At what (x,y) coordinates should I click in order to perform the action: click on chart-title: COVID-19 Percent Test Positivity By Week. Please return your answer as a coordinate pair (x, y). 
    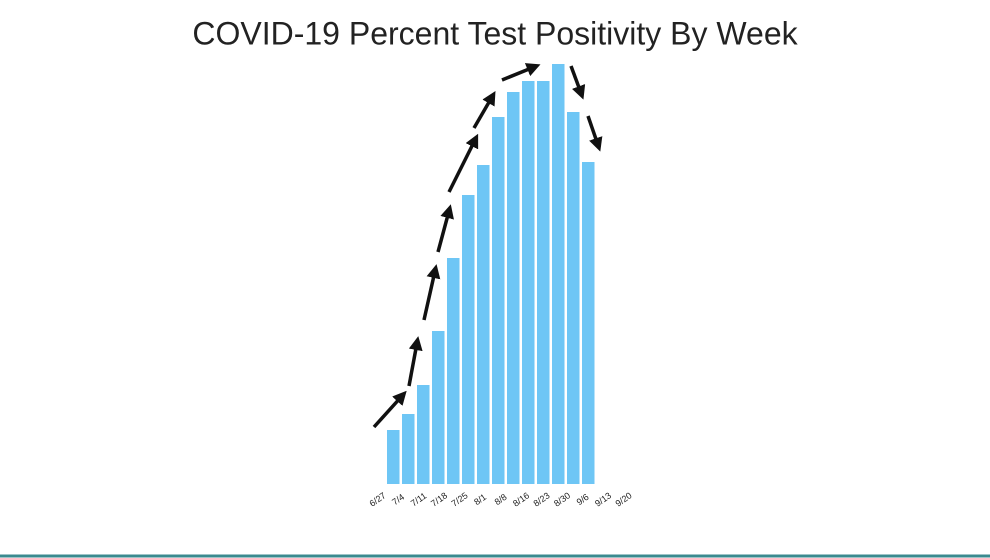
    Looking at the image, I should click on (495, 33).